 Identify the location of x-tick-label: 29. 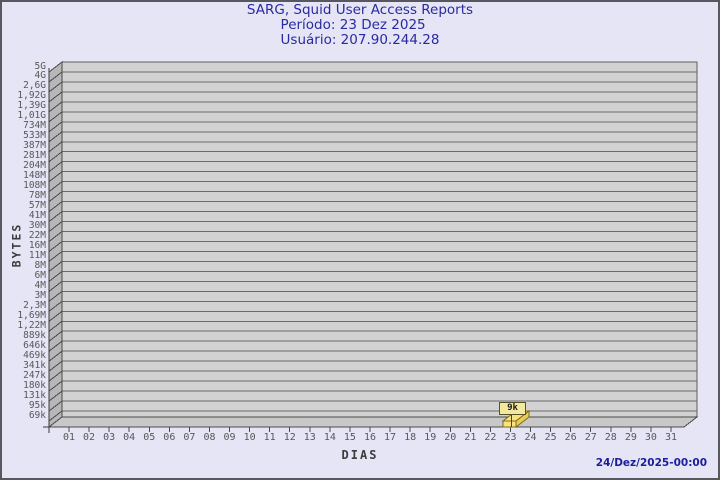
(630, 437).